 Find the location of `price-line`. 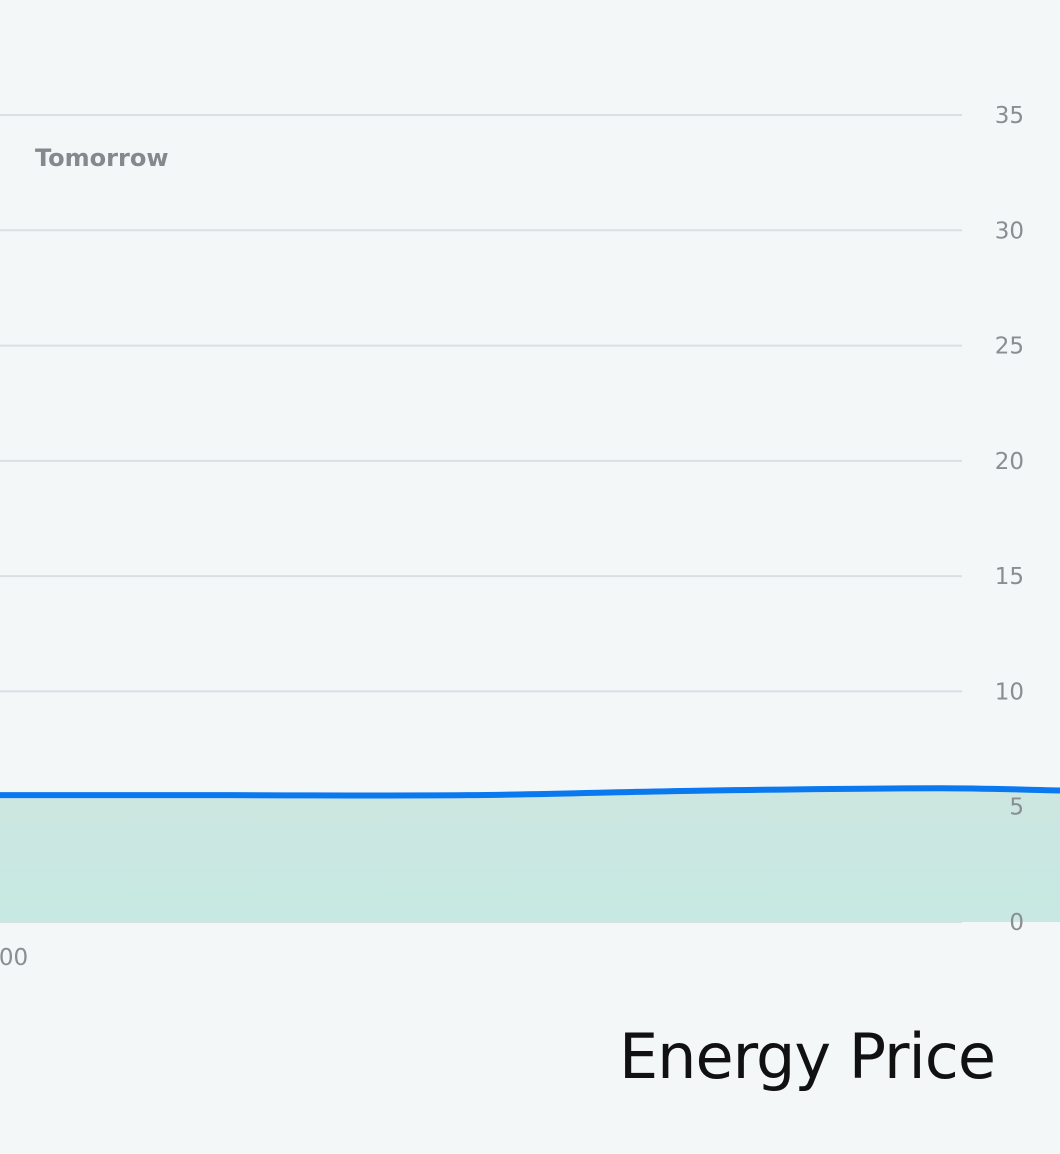

price-line is located at coordinates (530, 792).